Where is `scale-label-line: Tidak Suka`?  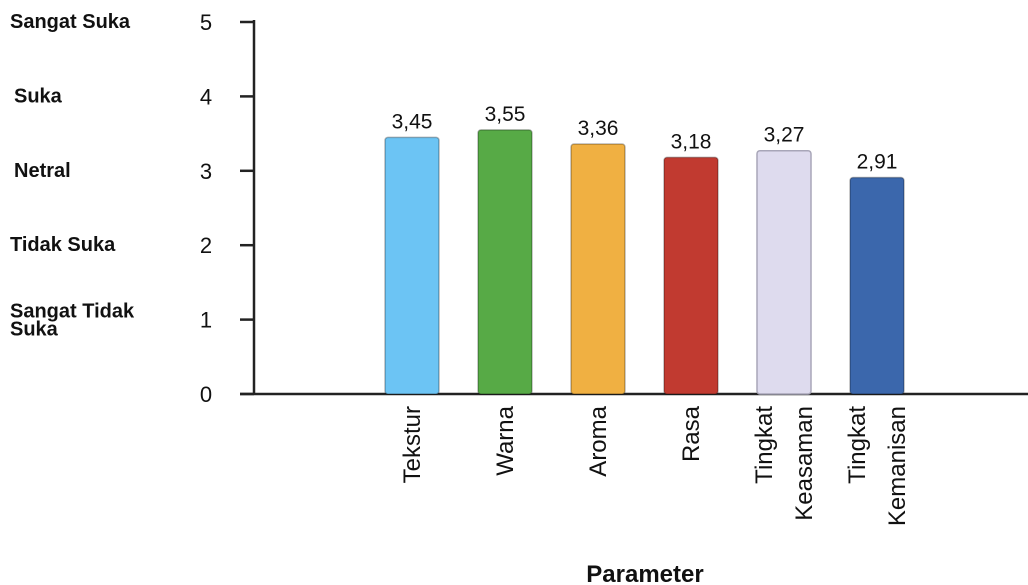 scale-label-line: Tidak Suka is located at coordinates (63, 245).